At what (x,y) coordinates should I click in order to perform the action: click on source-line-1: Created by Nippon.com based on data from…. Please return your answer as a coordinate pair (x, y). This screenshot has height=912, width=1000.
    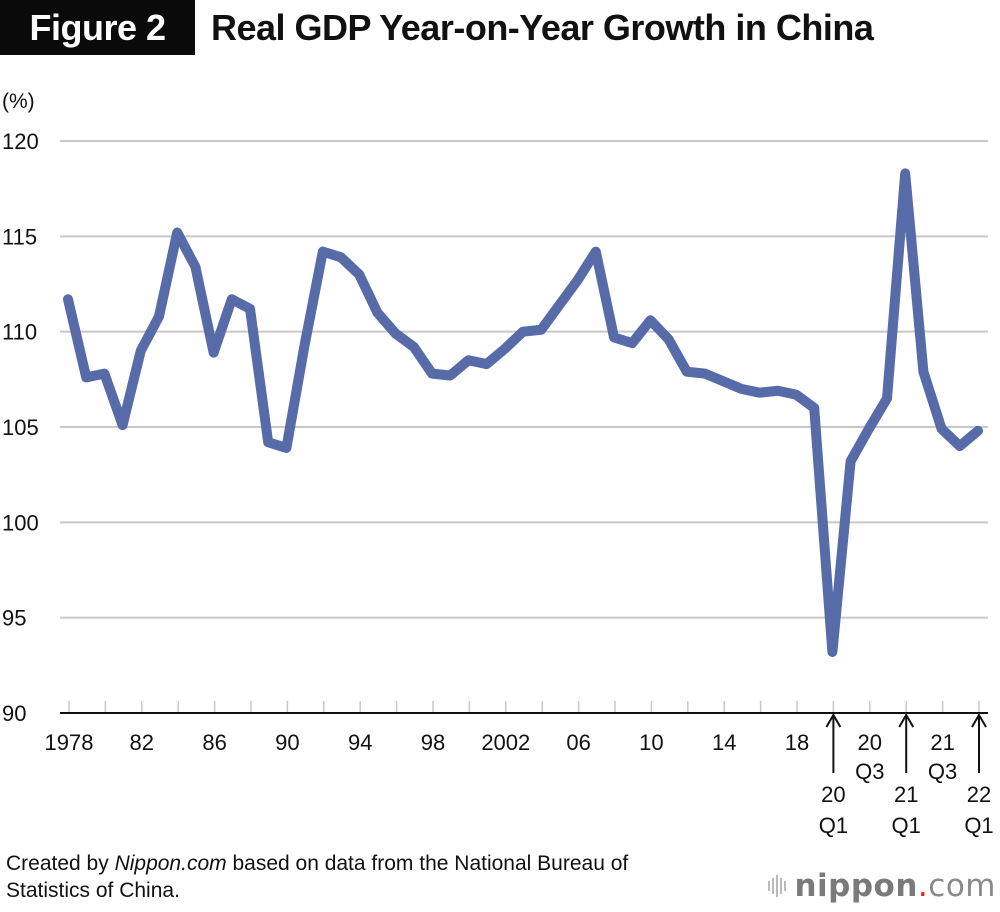
    Looking at the image, I should click on (317, 863).